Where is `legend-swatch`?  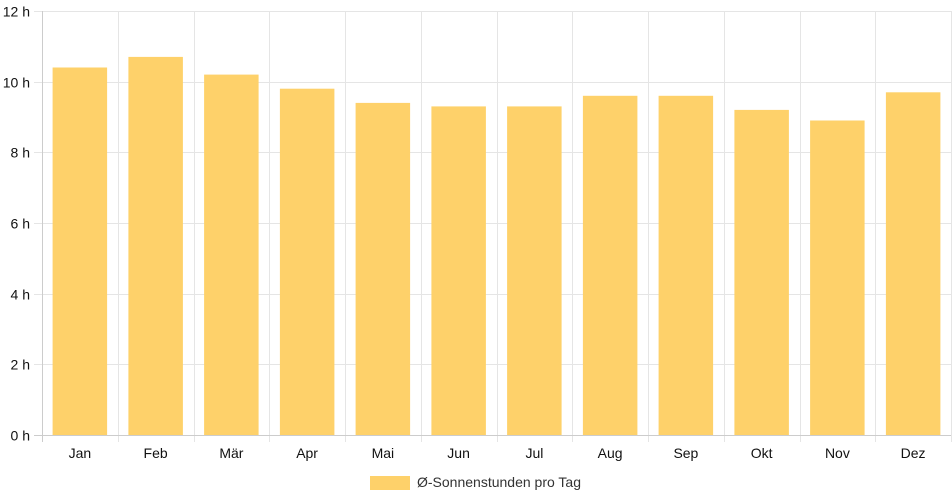 legend-swatch is located at coordinates (390, 483).